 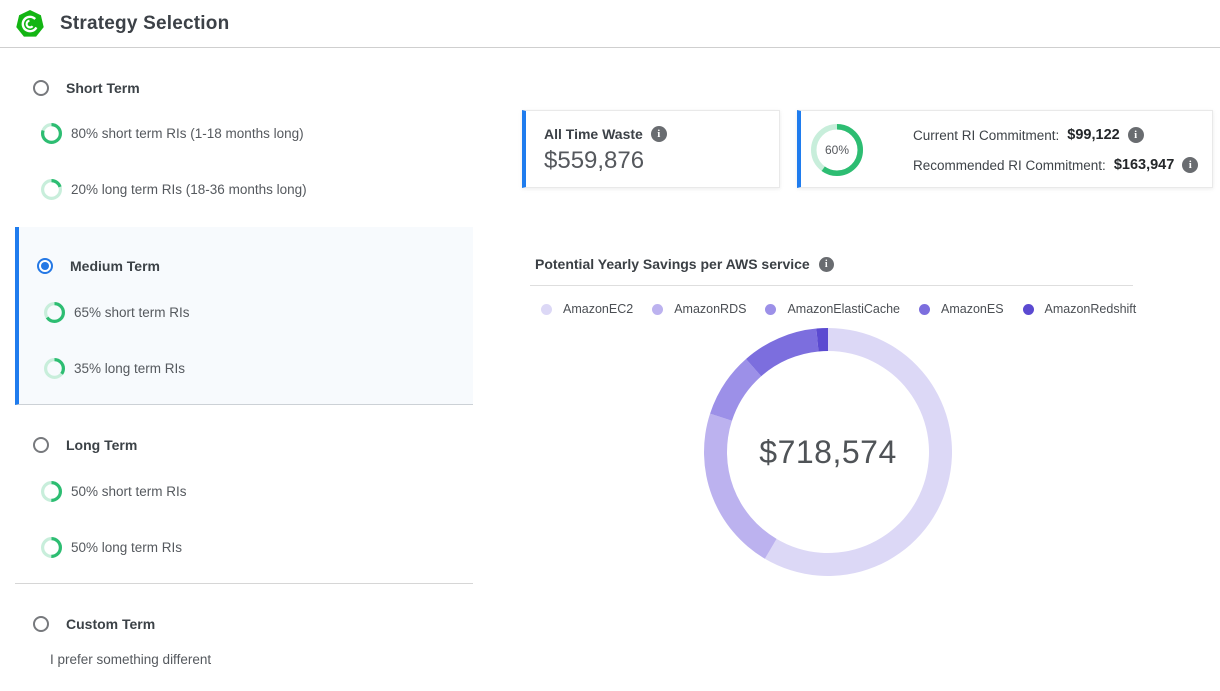 I want to click on option-detail-row: 65% short term RIs, so click(x=117, y=312).